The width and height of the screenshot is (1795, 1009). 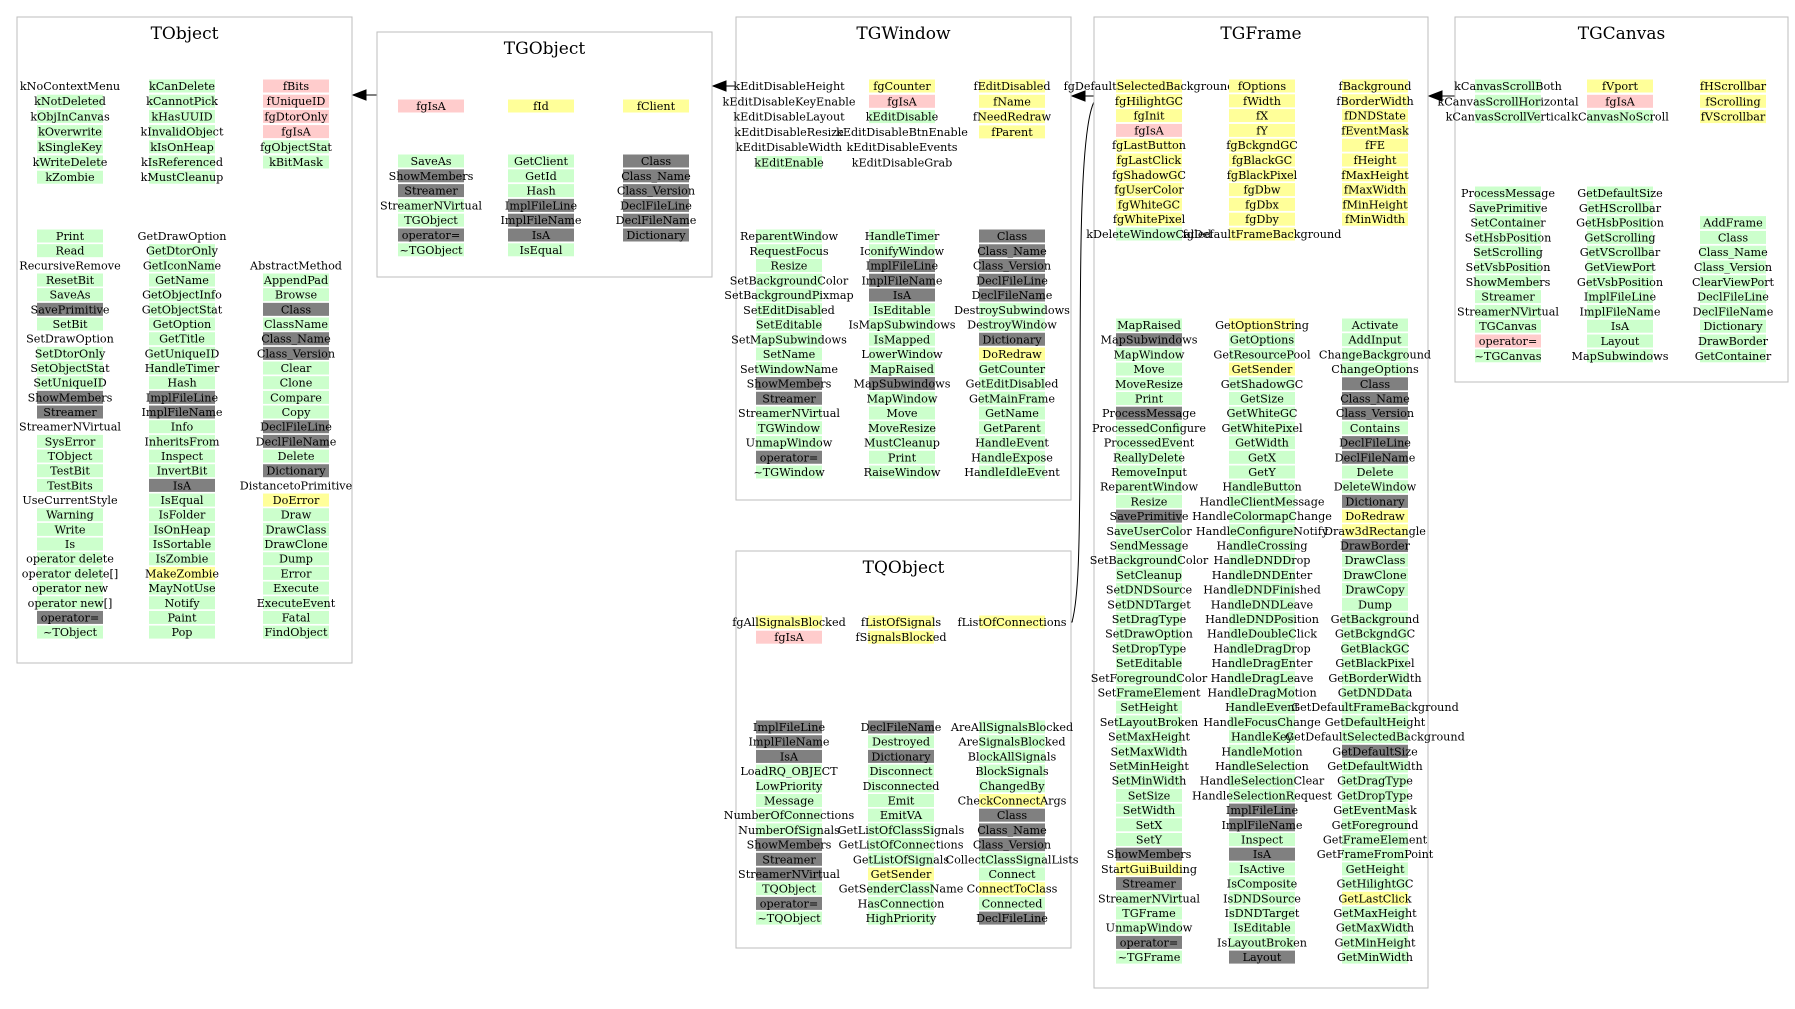 What do you see at coordinates (1375, 869) in the screenshot?
I see `member-getheight: GetHeight` at bounding box center [1375, 869].